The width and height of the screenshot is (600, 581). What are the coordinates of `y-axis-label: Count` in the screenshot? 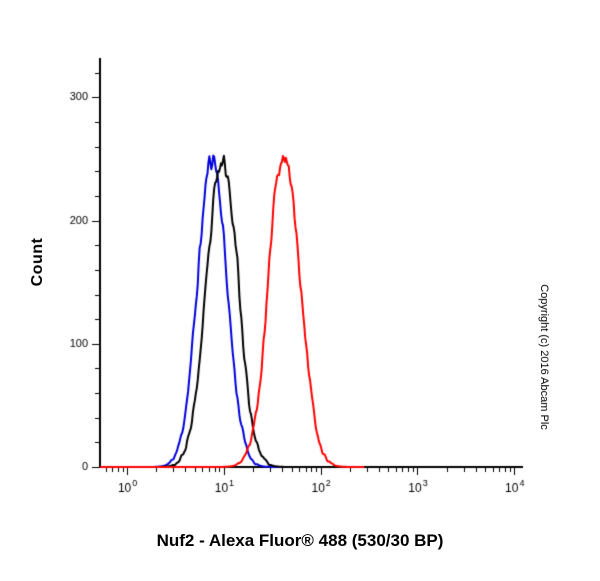 It's located at (37, 262).